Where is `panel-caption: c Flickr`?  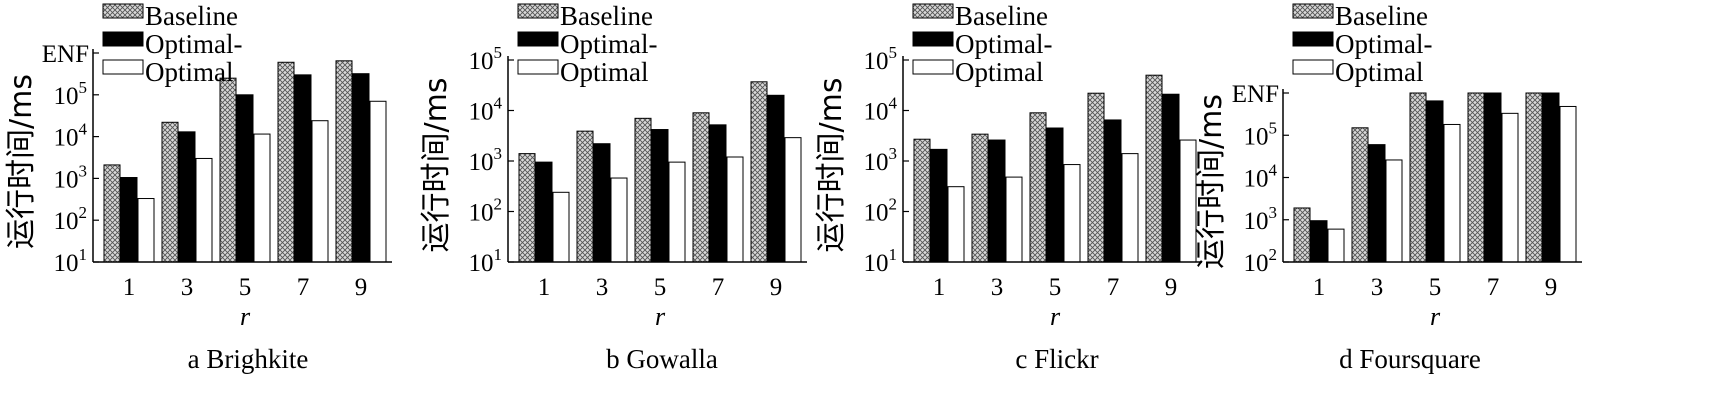
panel-caption: c Flickr is located at coordinates (1056, 359).